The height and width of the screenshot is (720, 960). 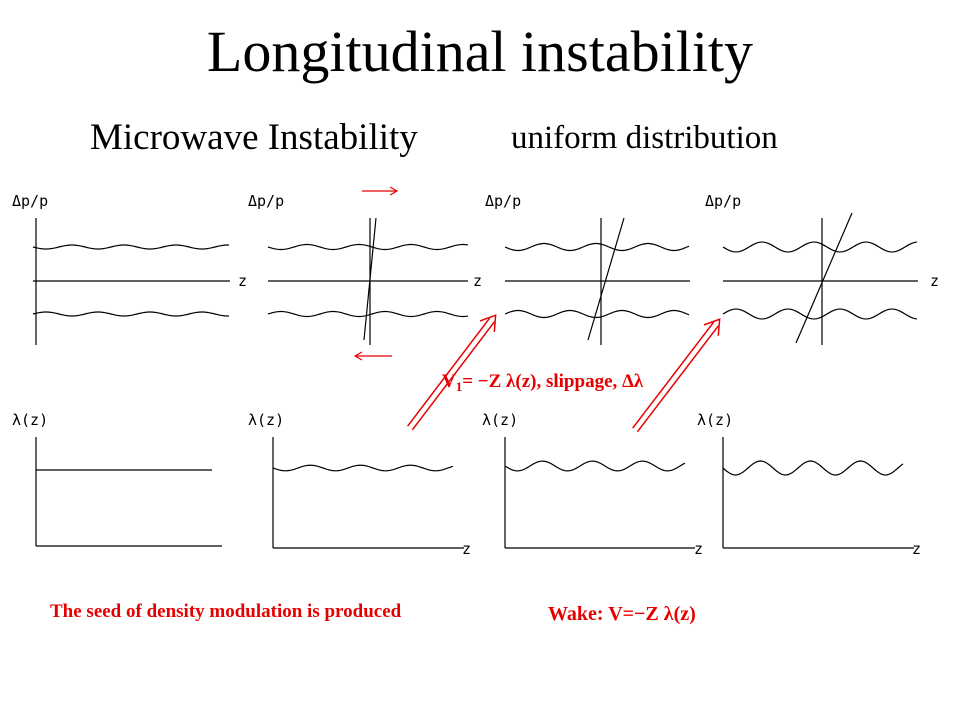 I want to click on caption-wake: Wake: V=−Z λ(z), so click(x=622, y=614).